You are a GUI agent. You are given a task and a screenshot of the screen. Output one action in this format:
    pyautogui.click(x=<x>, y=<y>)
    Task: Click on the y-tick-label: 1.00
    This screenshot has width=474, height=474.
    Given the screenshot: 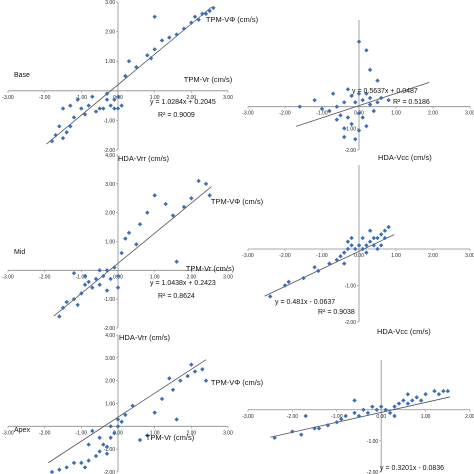 What is the action you would take?
    pyautogui.click(x=110, y=243)
    